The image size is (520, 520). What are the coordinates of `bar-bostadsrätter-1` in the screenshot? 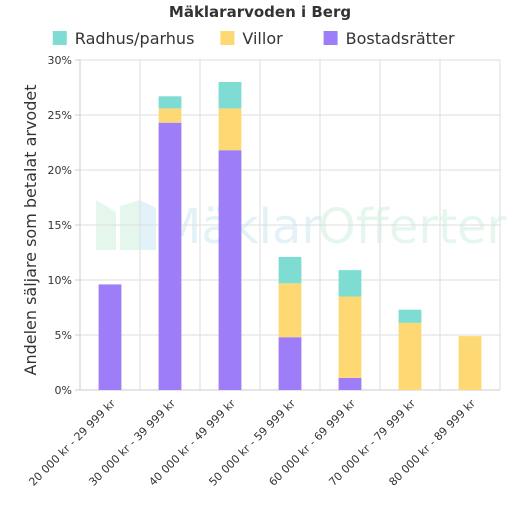 It's located at (170, 256).